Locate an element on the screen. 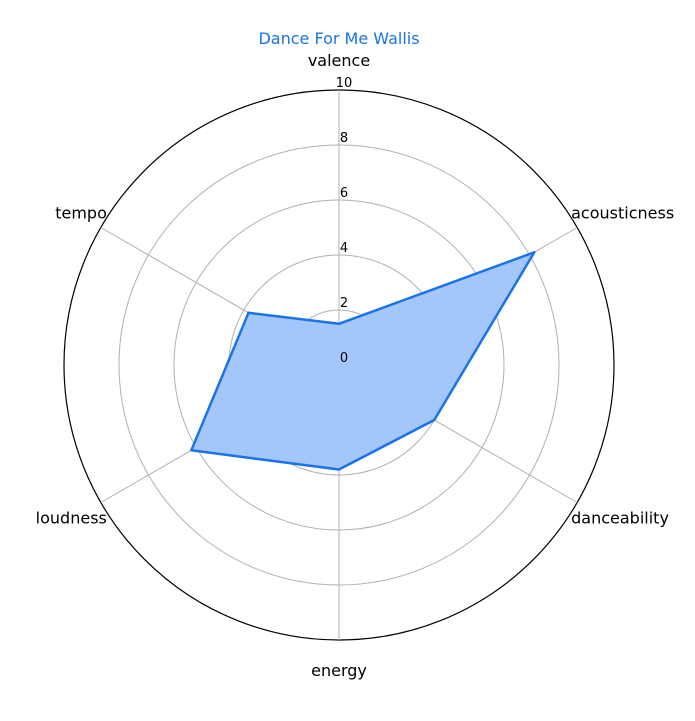  r-tick-label: 8 is located at coordinates (344, 138).